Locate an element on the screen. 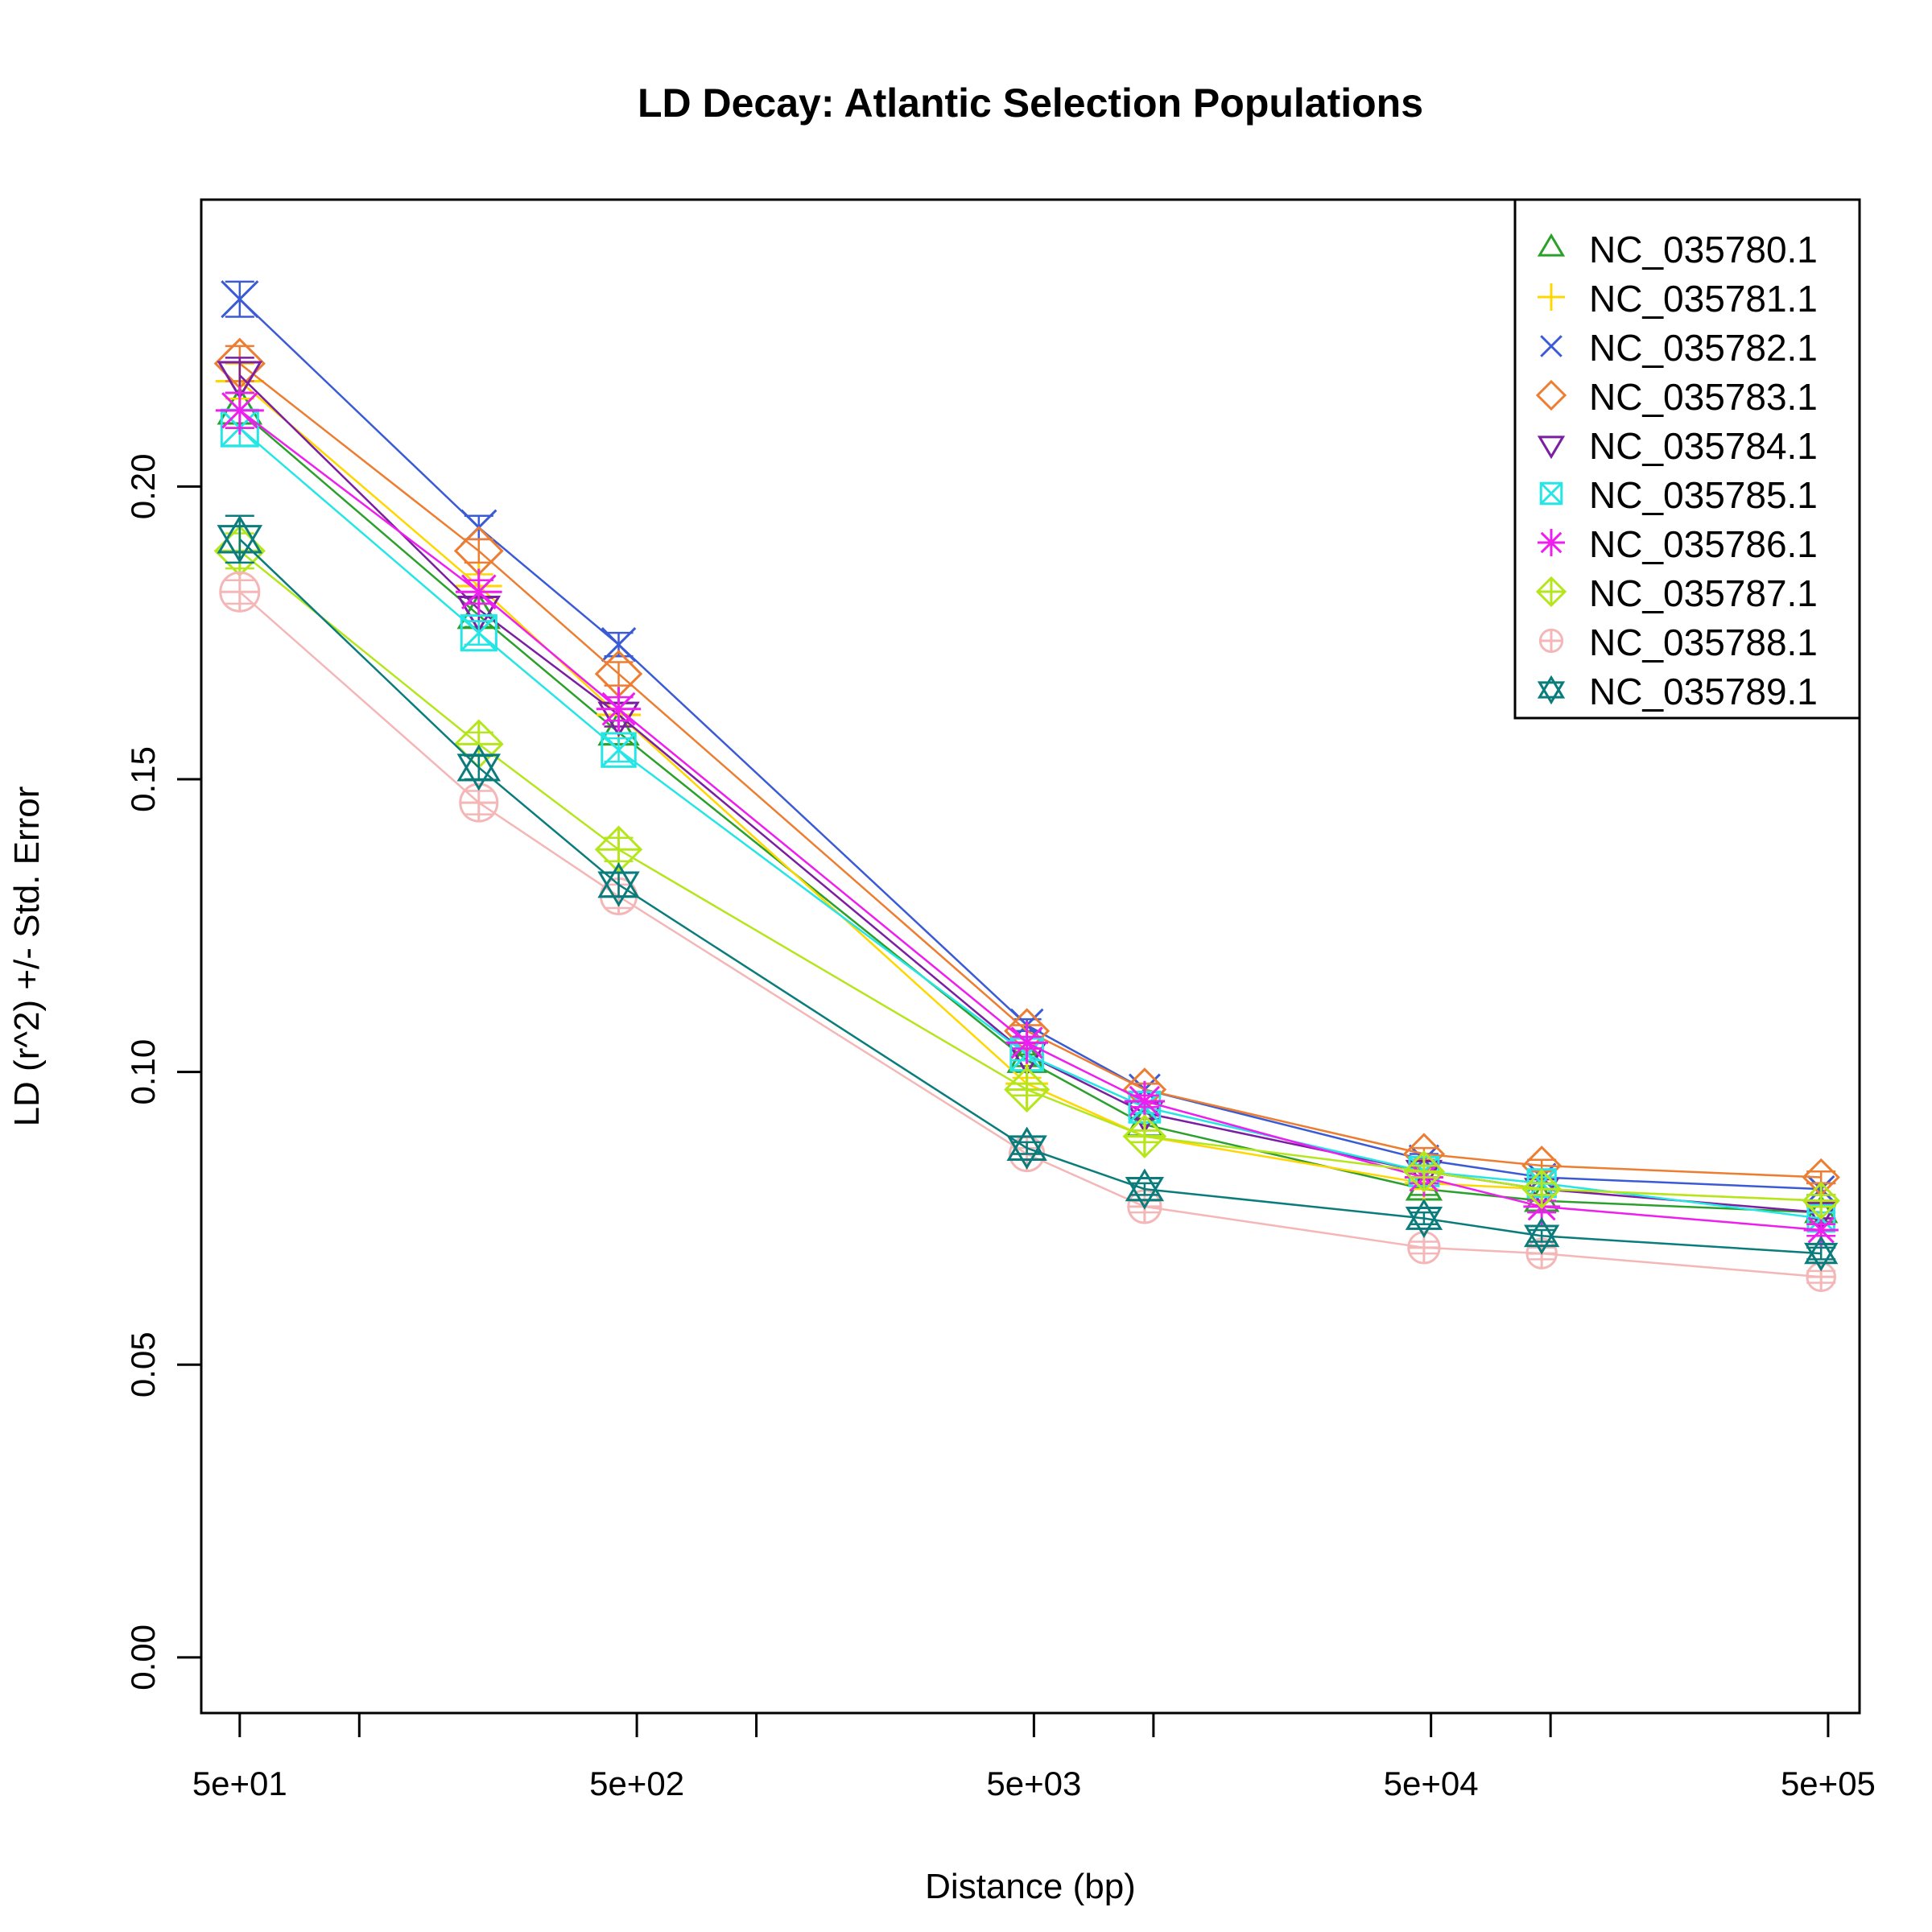 Image resolution: width=1932 pixels, height=1932 pixels. legend-label: NC_035784.1 is located at coordinates (1703, 446).